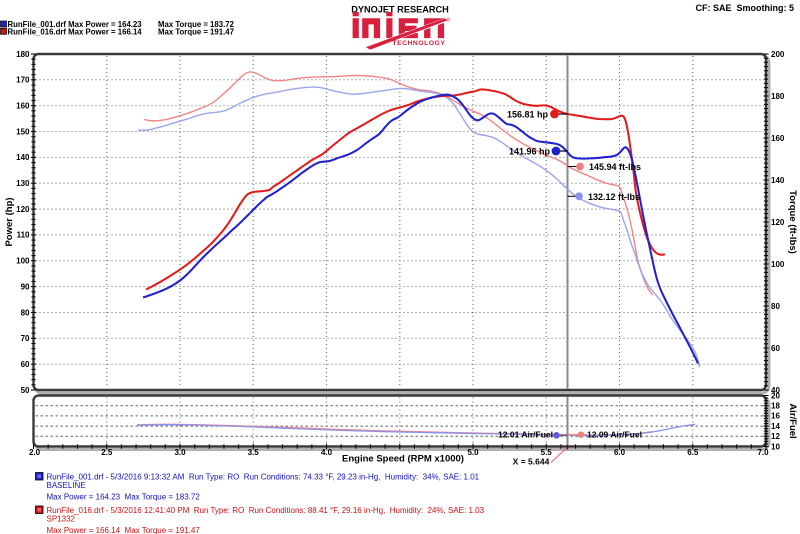 The image size is (800, 534). I want to click on svg-text: 20, so click(775, 395).